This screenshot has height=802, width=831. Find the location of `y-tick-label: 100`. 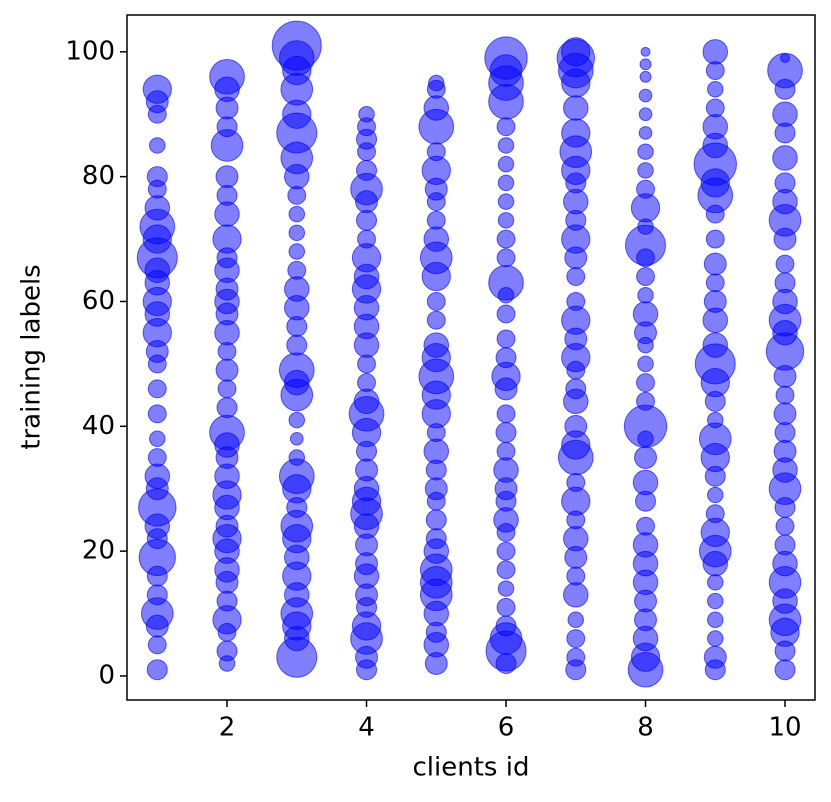

y-tick-label: 100 is located at coordinates (90, 51).